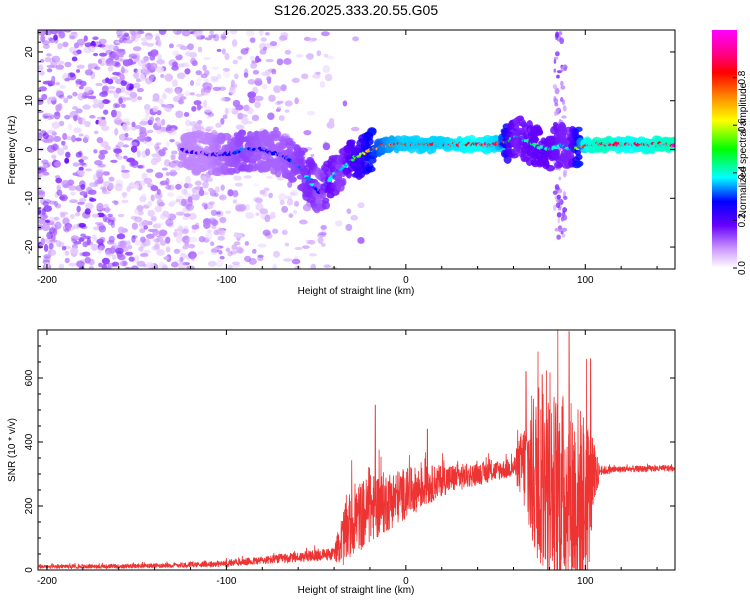  I want to click on colorbar-tick-label: 0.8, so click(742, 77).